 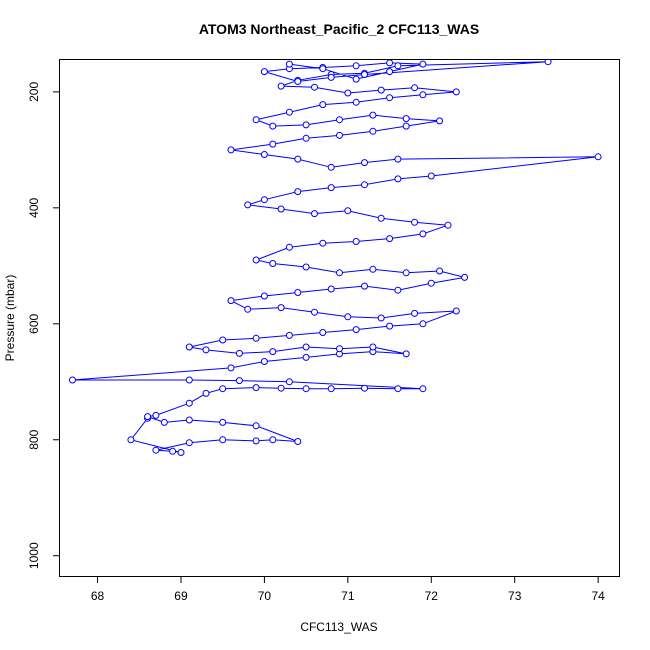 What do you see at coordinates (34, 323) in the screenshot?
I see `y-tick-label: 600` at bounding box center [34, 323].